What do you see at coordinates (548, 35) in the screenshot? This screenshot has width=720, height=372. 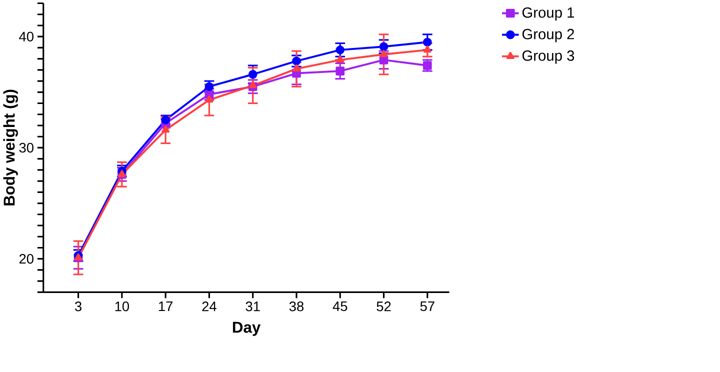 I see `legend-label: Group 2` at bounding box center [548, 35].